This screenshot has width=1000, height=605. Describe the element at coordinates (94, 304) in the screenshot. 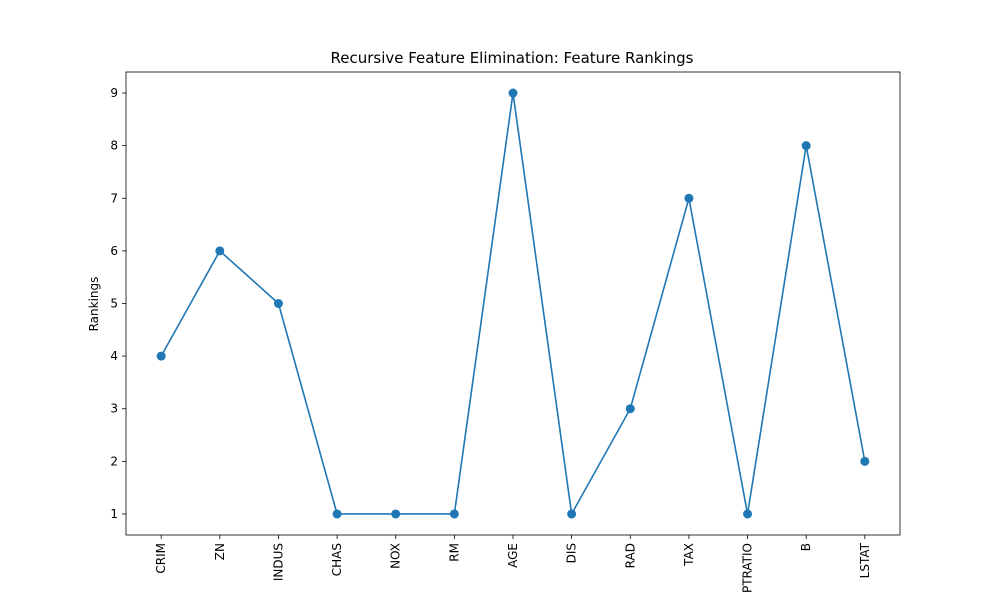

I see `y-axis-label: Rankings` at that location.